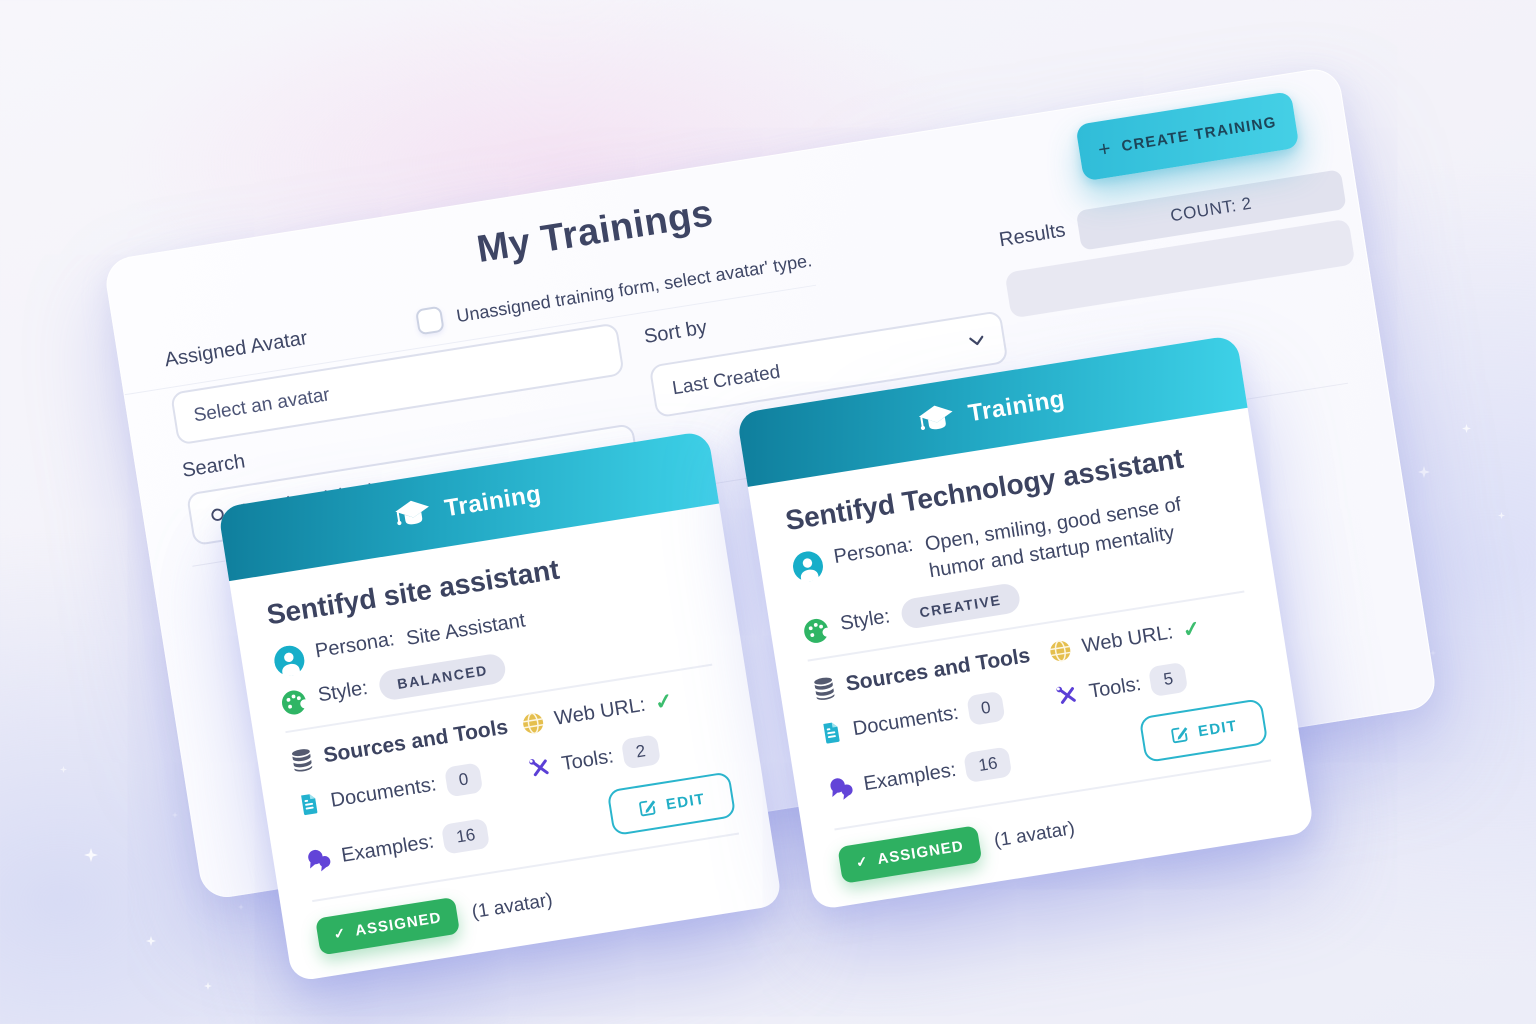 This screenshot has height=1024, width=1536. What do you see at coordinates (640, 752) in the screenshot?
I see `tools-count: 2` at bounding box center [640, 752].